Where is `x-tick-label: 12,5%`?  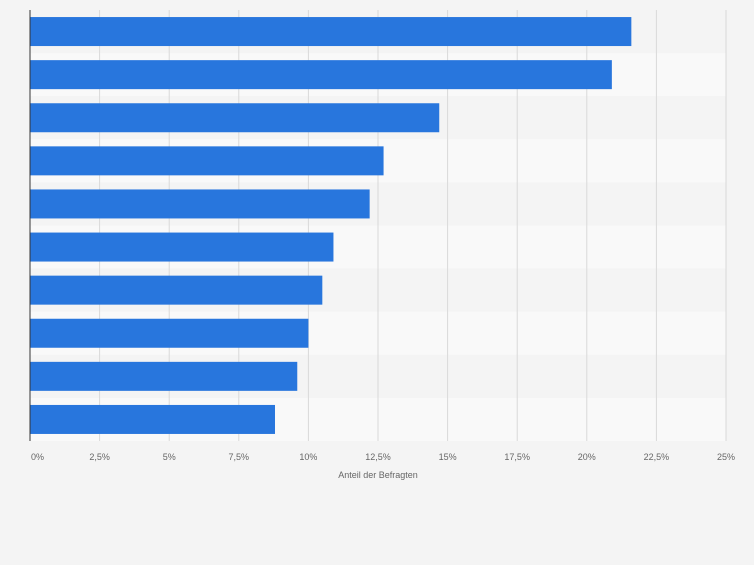
x-tick-label: 12,5% is located at coordinates (378, 457).